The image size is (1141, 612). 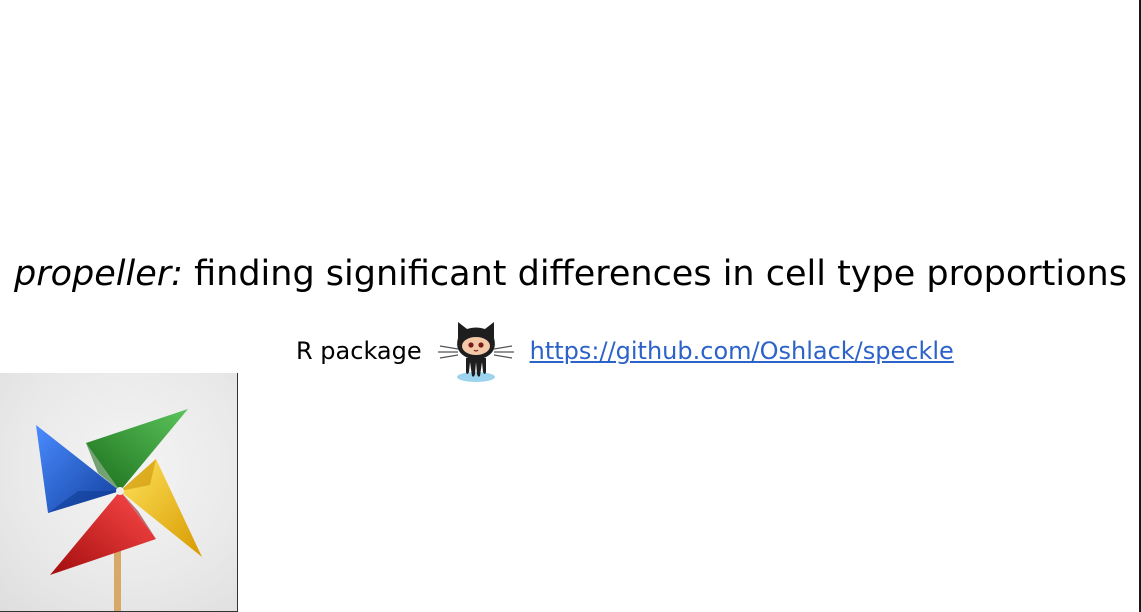 What do you see at coordinates (1140, 306) in the screenshot?
I see `slide-right-edge` at bounding box center [1140, 306].